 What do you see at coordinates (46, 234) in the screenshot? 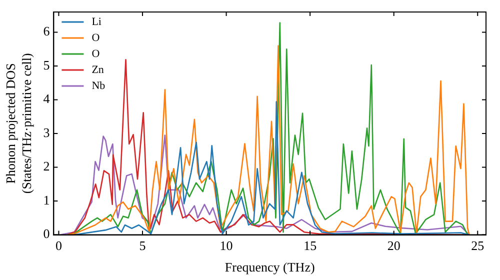
I see `y-tick-label: 0` at bounding box center [46, 234].